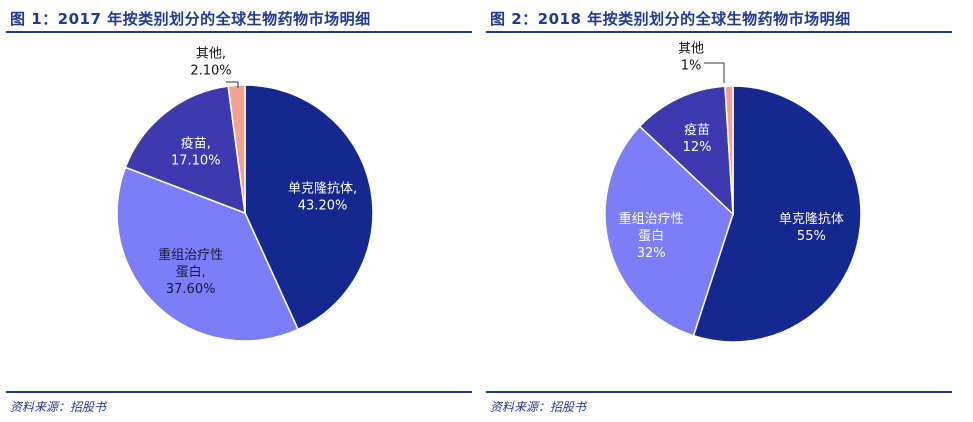  I want to click on slice-label-vaccine: 疫苗, 17.10%, so click(196, 151).